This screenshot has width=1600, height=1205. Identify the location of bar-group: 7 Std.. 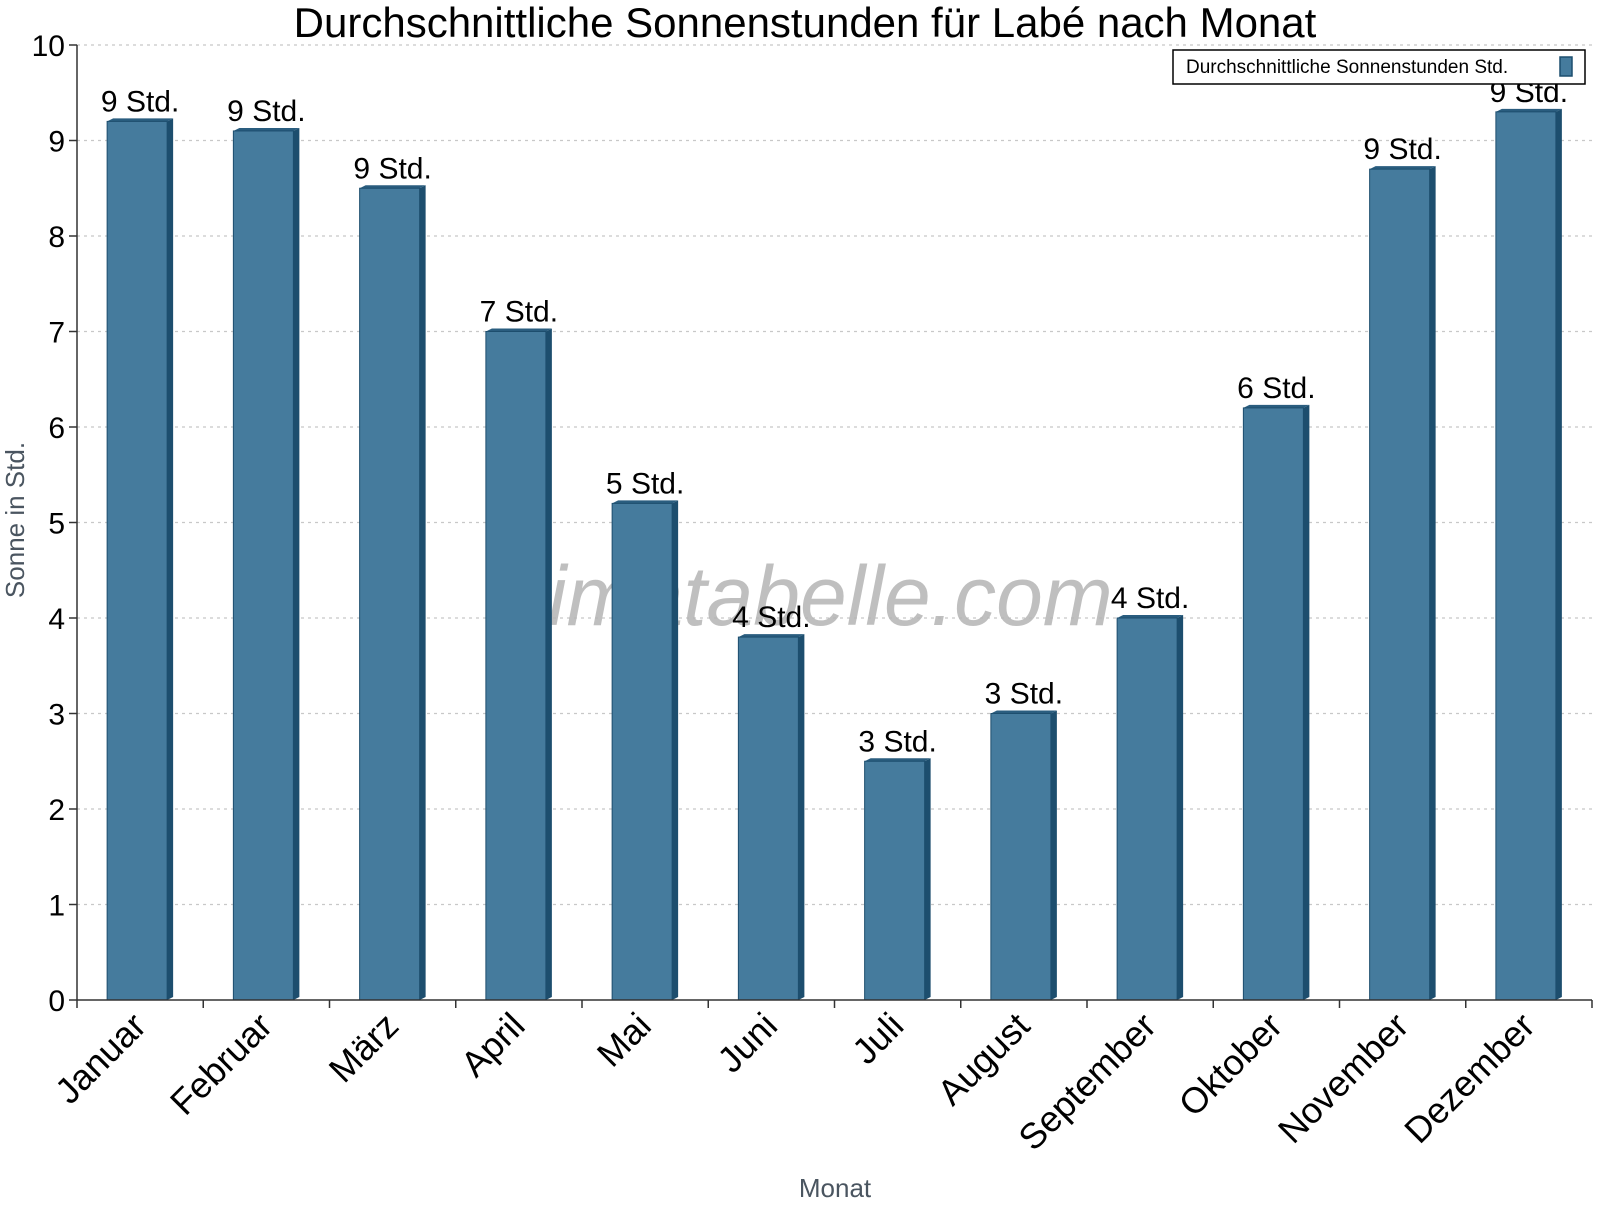
(519, 648).